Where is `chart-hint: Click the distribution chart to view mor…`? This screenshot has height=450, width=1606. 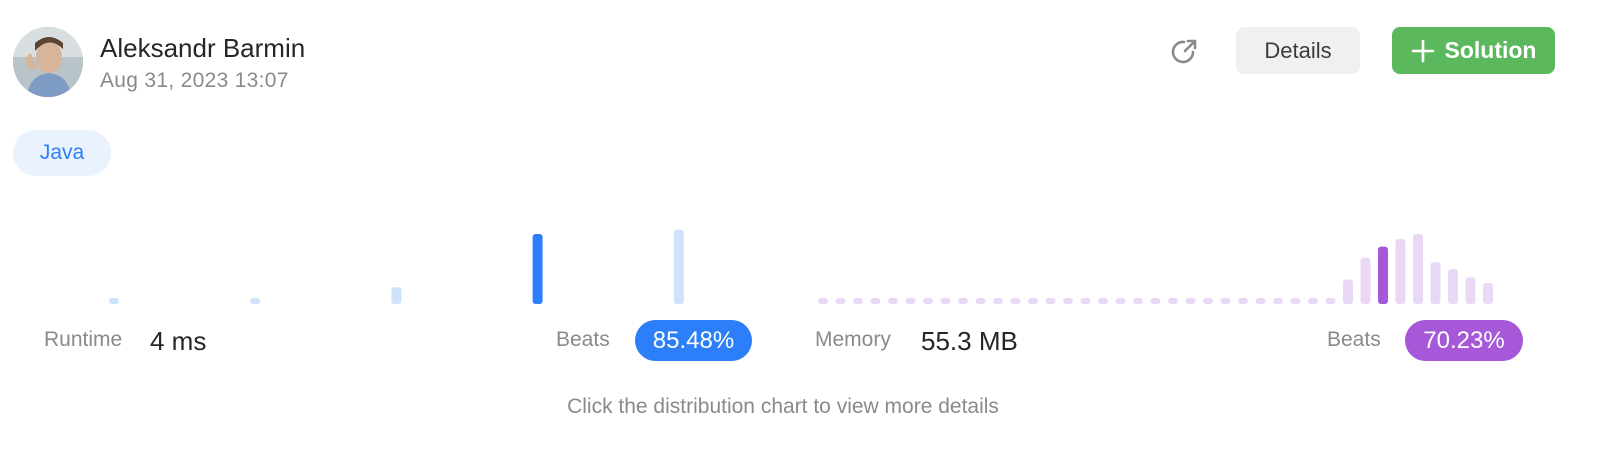 chart-hint: Click the distribution chart to view mor… is located at coordinates (783, 406).